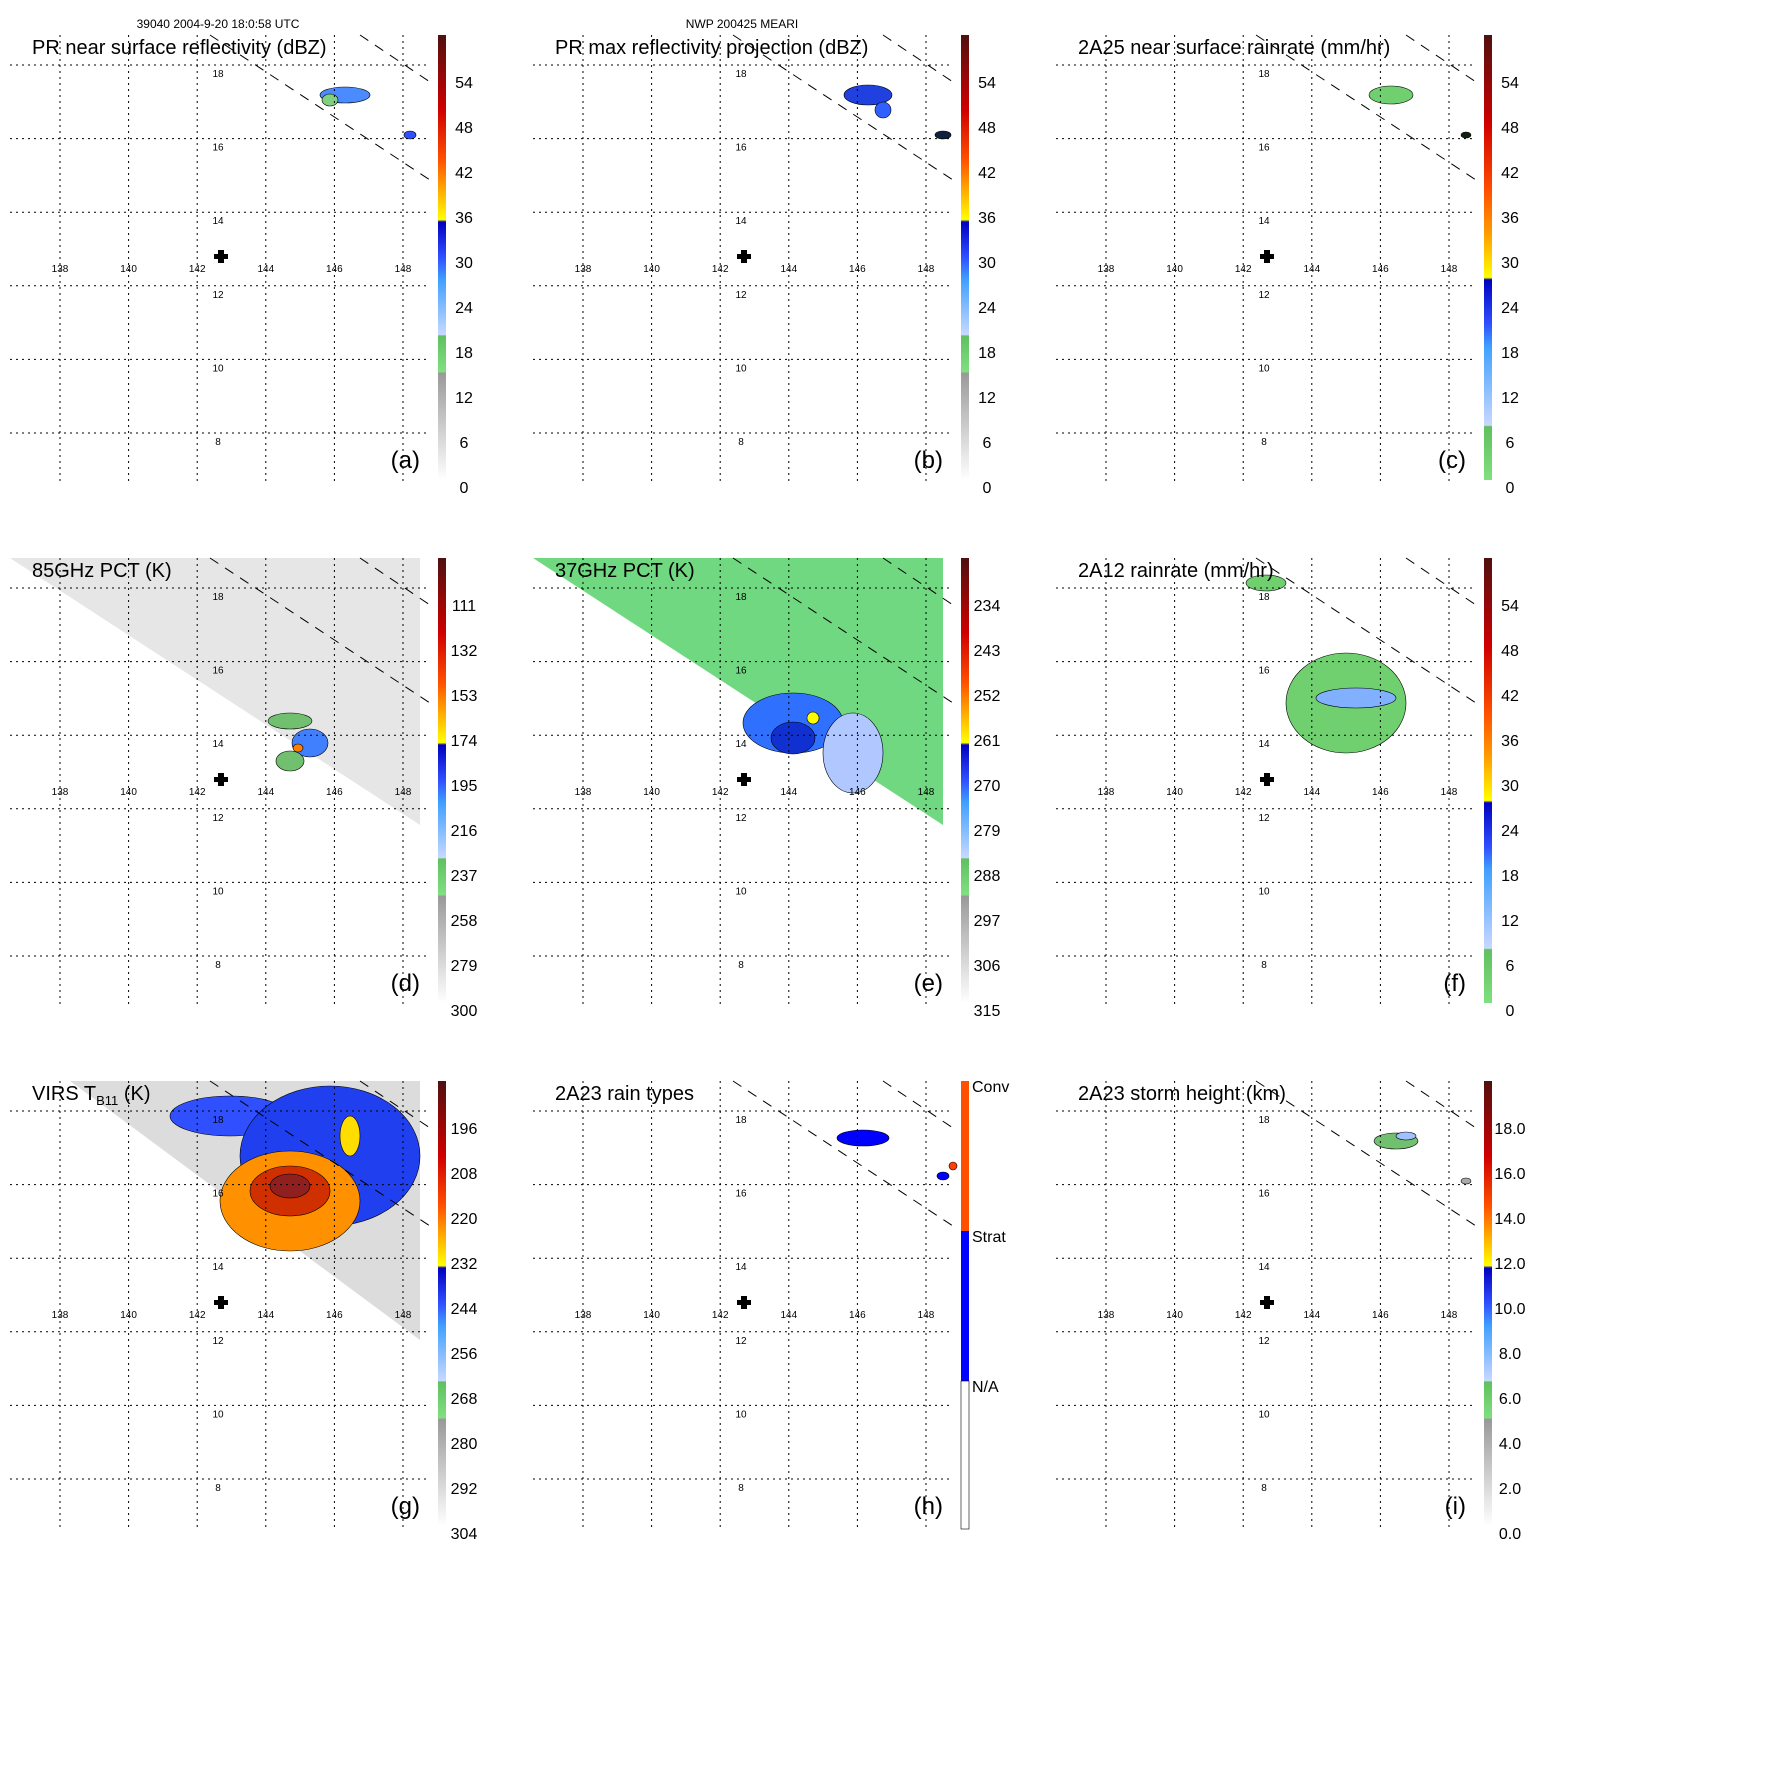  Describe the element at coordinates (218, 24) in the screenshot. I see `orbit-time-header: 39040 2004-9-20 18:0:58 UTC` at that location.